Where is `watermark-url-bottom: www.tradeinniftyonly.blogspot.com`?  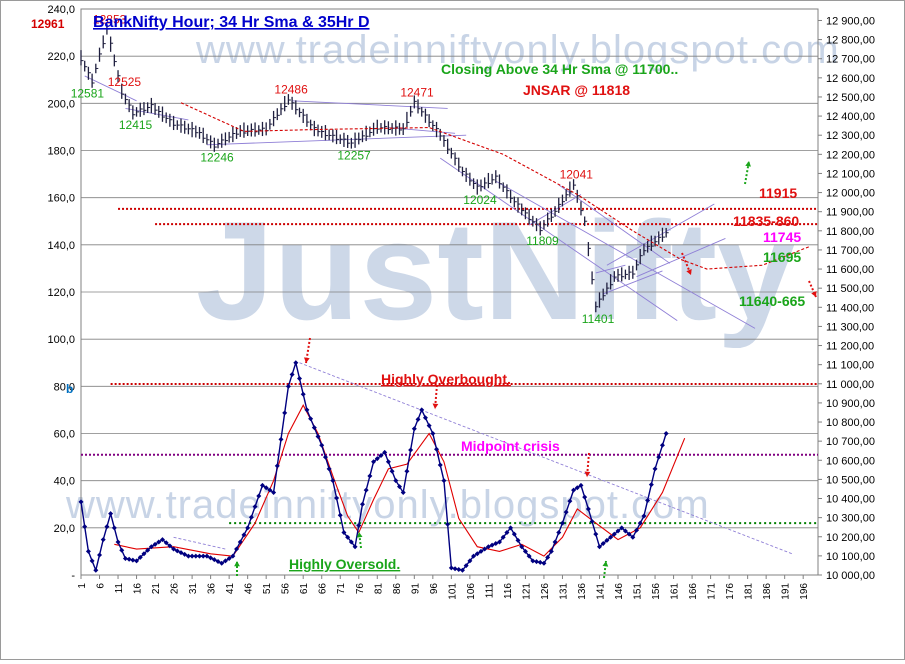 watermark-url-bottom: www.tradeinniftyonly.blogspot.com is located at coordinates (387, 505).